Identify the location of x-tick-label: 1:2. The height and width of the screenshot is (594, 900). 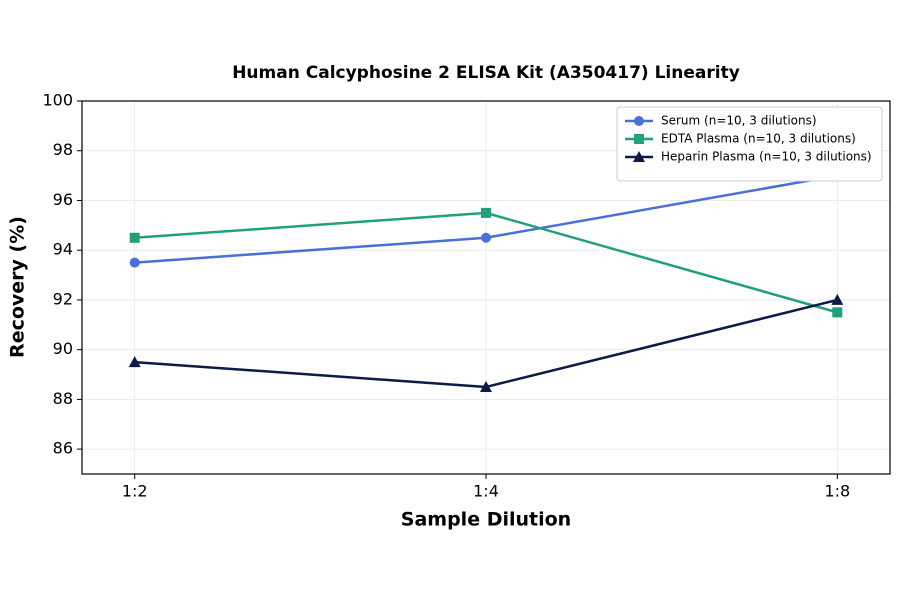
(135, 491).